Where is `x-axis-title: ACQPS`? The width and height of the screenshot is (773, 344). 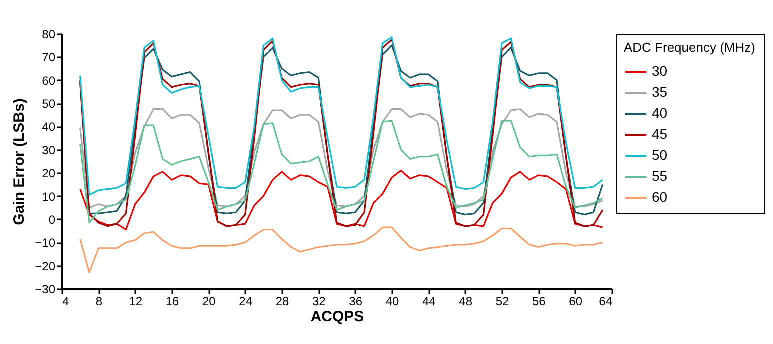 x-axis-title: ACQPS is located at coordinates (337, 317).